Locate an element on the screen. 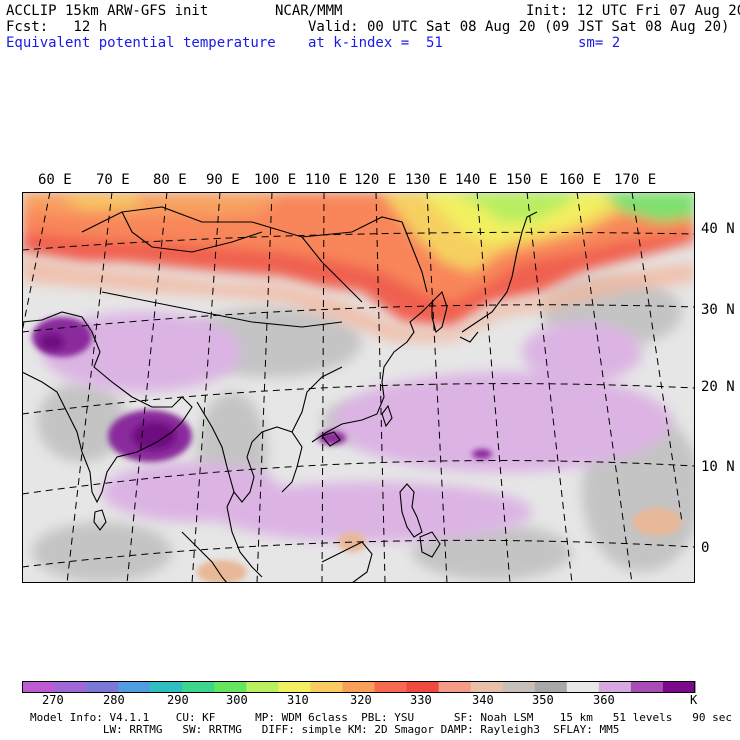 The image size is (740, 740). colorbar-tick: 320 is located at coordinates (361, 700).